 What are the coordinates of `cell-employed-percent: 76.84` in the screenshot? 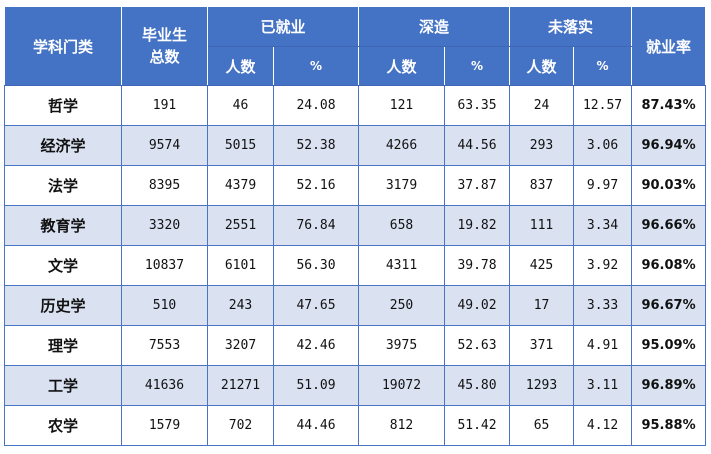 It's located at (316, 225).